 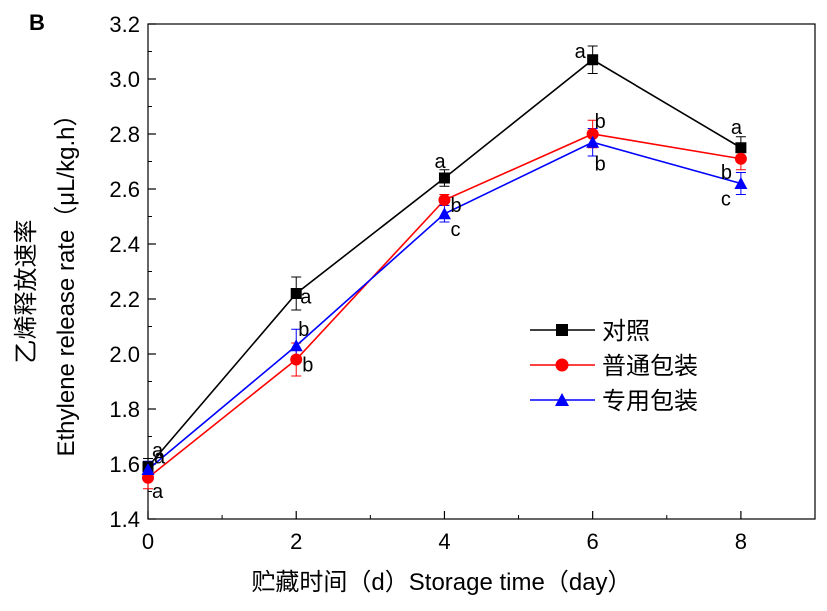 What do you see at coordinates (444, 541) in the screenshot?
I see `x-tick-label: 4` at bounding box center [444, 541].